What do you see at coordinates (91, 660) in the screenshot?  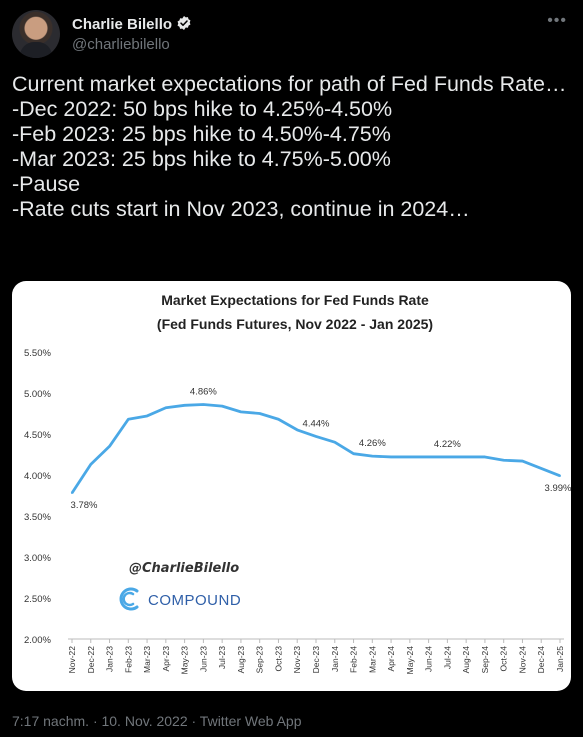 I see `x-tick-label: Dec-22` at bounding box center [91, 660].